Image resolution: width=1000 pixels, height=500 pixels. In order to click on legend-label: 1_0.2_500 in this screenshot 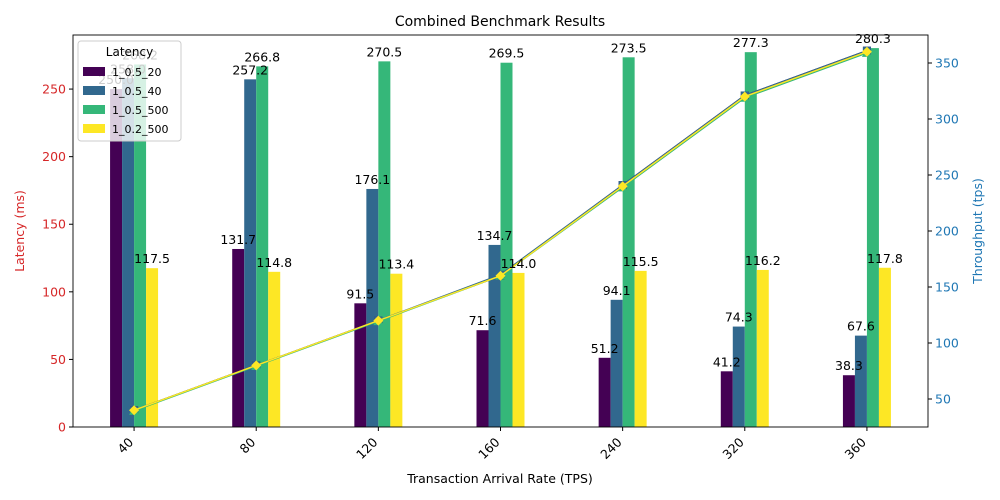, I will do `click(140, 129)`.